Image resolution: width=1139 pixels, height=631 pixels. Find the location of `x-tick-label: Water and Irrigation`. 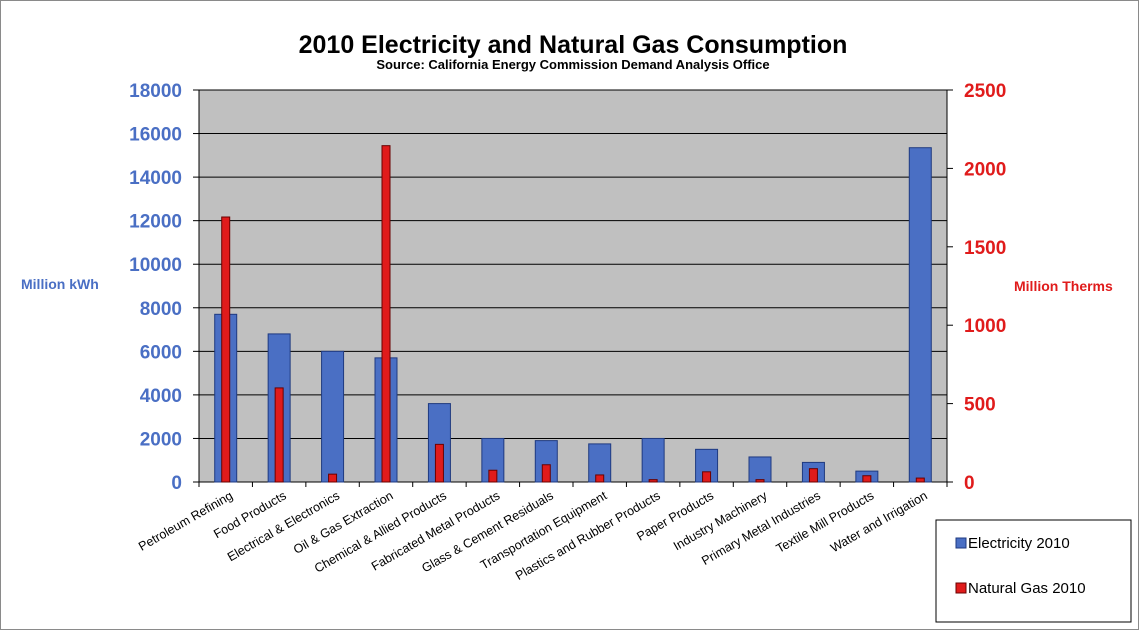

x-tick-label: Water and Irrigation is located at coordinates (879, 521).